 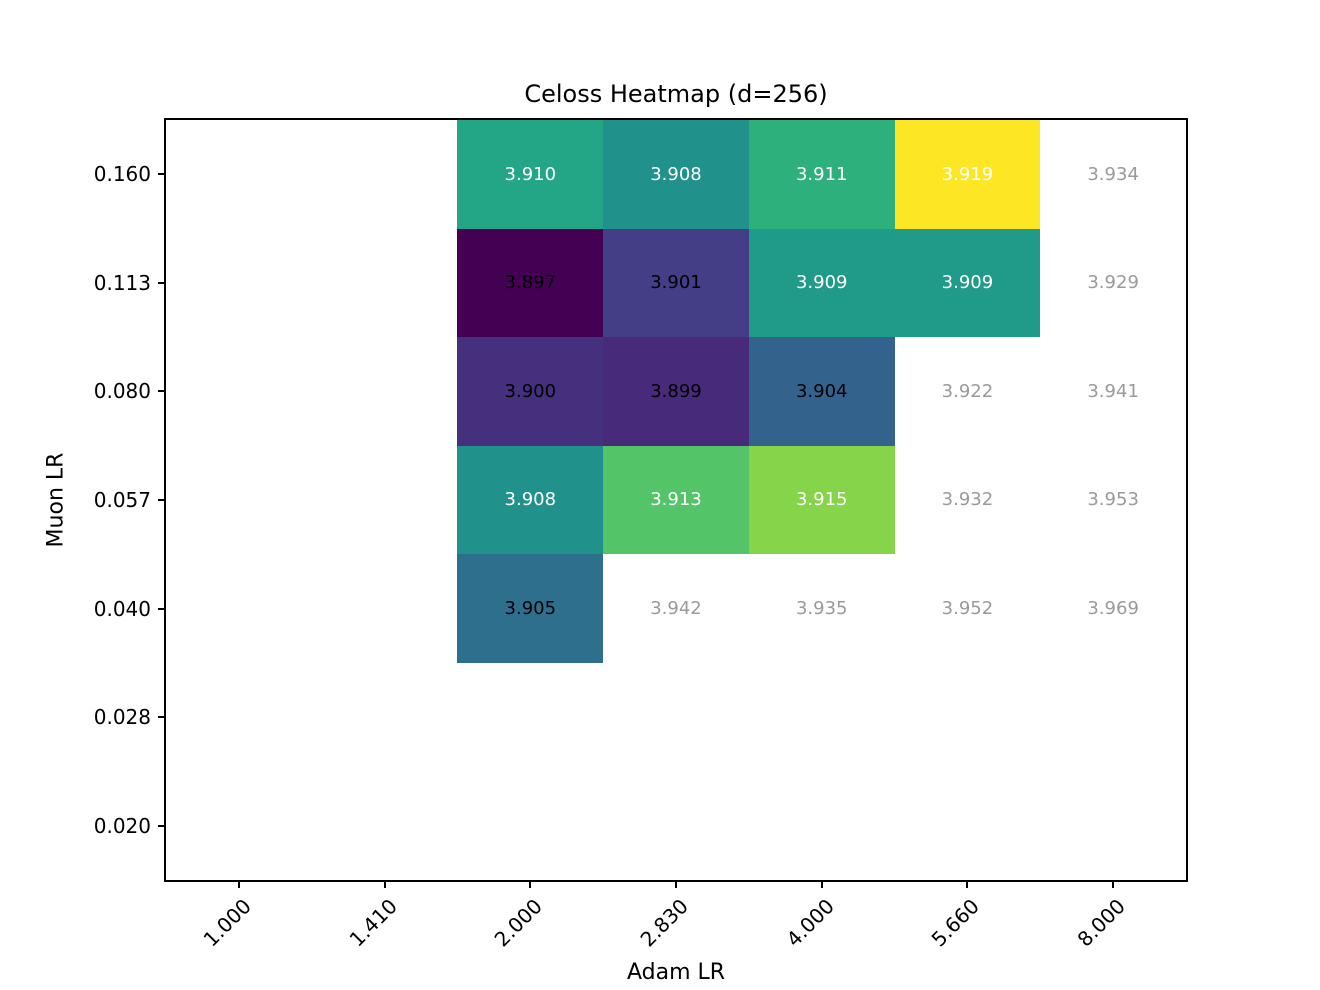 I want to click on y-axis-title: Muon LR, so click(x=56, y=500).